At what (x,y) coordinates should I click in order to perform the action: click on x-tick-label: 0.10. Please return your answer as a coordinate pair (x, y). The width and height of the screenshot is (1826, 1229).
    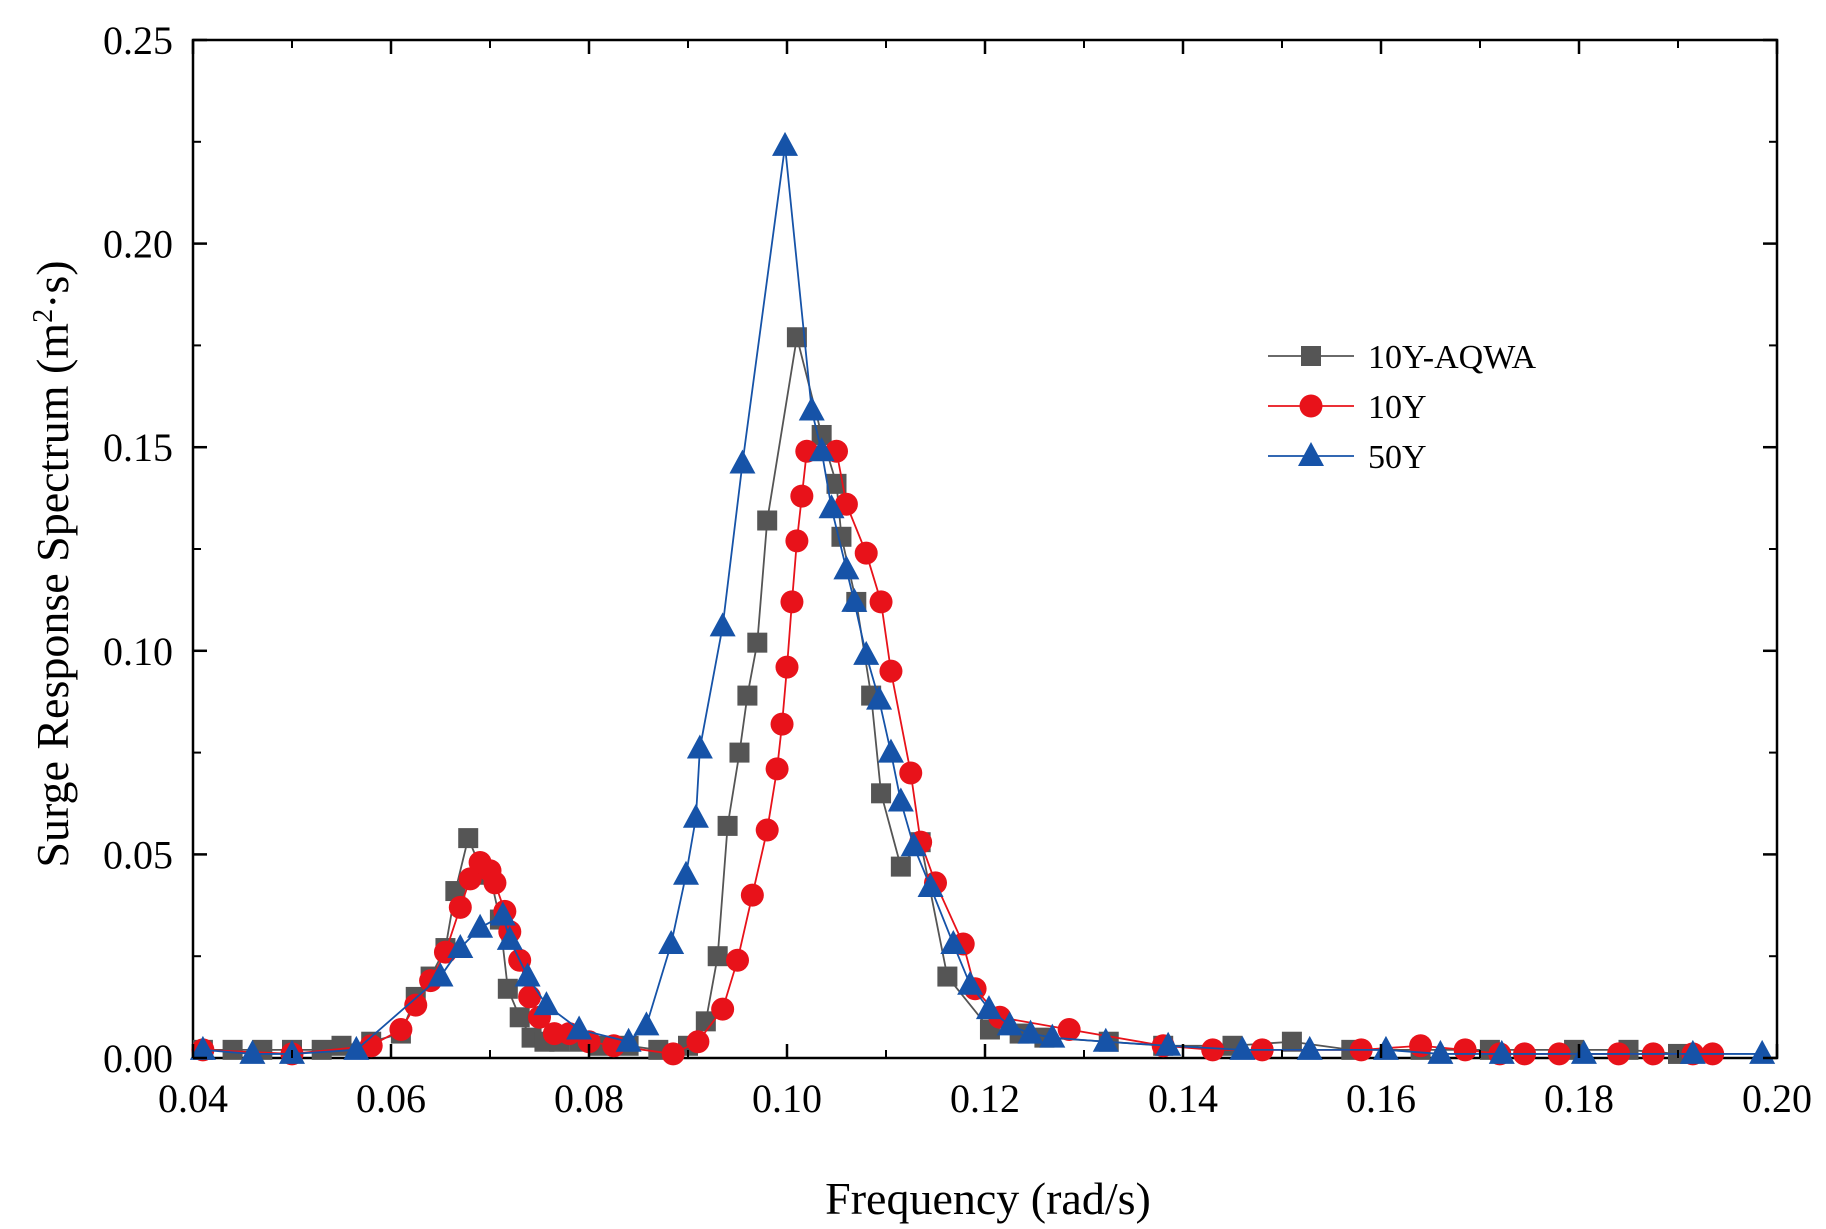
    Looking at the image, I should click on (787, 1098).